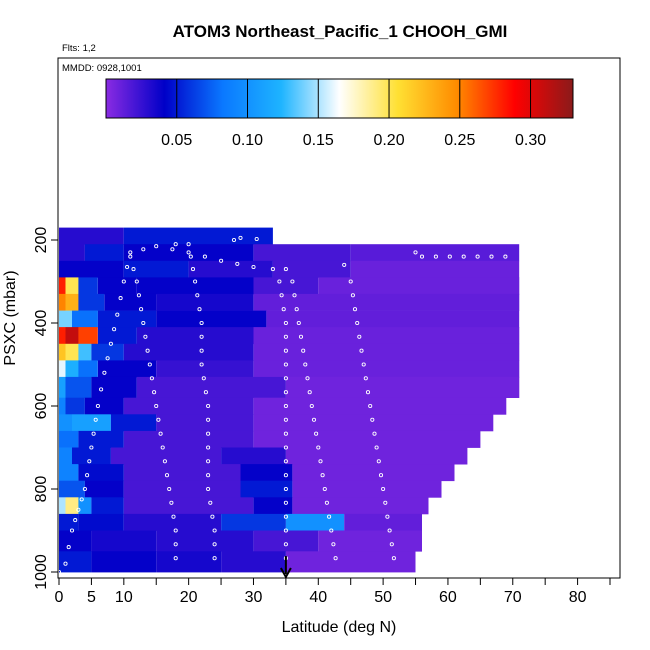 The image size is (650, 650). I want to click on y-tick-label: 800, so click(41, 489).